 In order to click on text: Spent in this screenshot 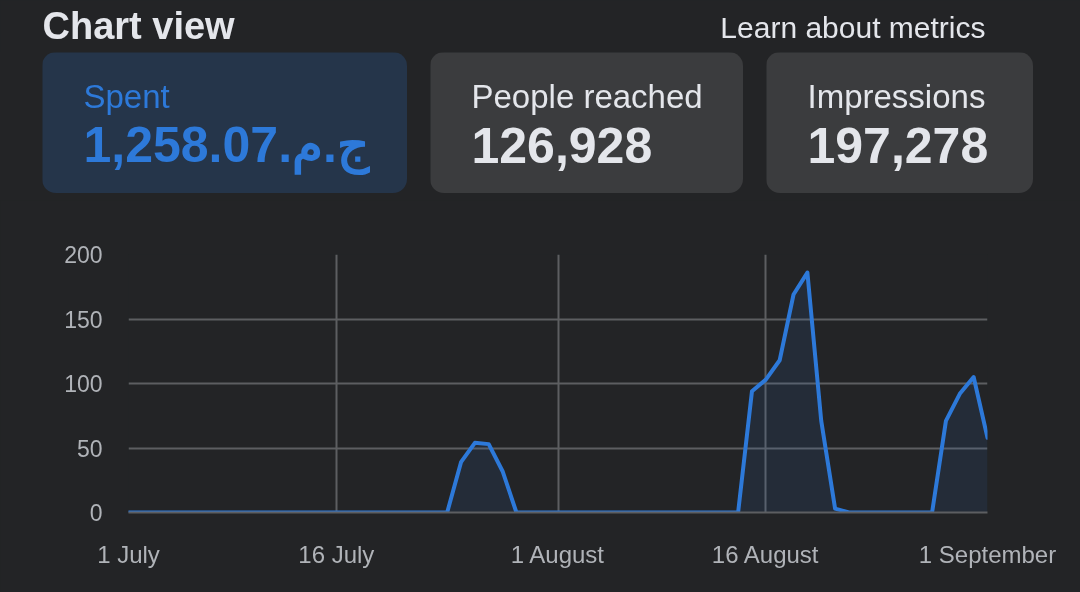, I will do `click(126, 96)`.